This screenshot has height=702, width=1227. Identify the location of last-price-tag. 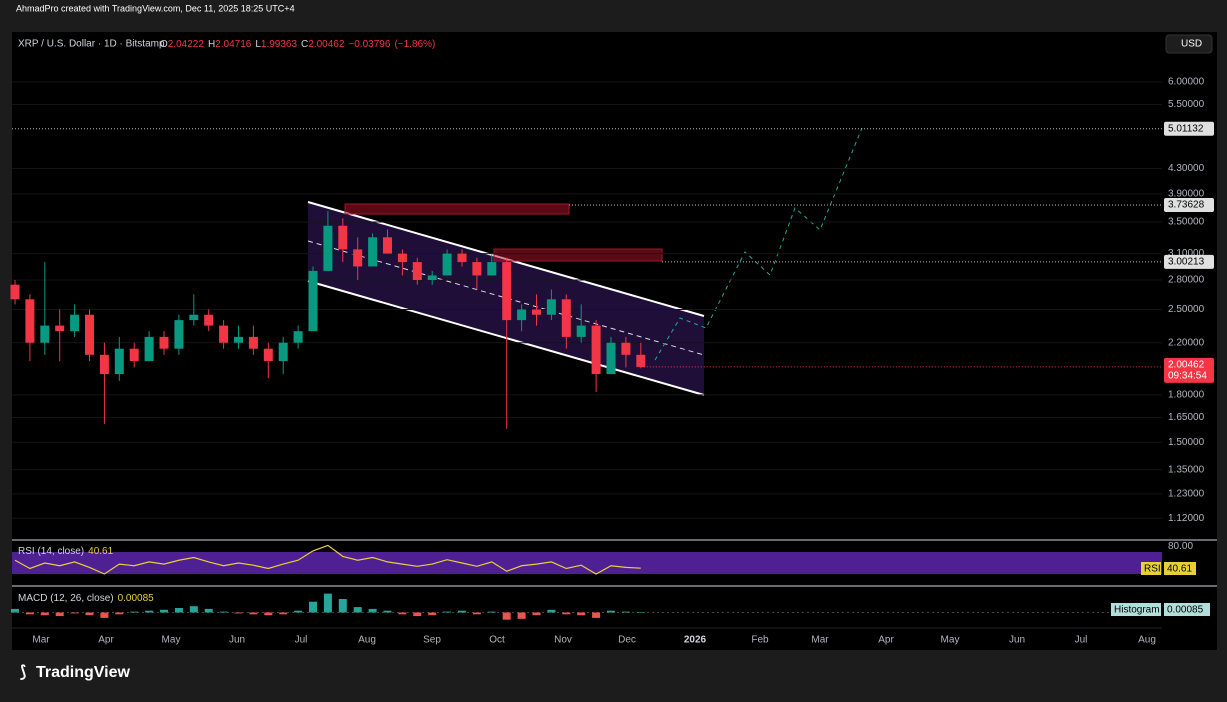
(1189, 370).